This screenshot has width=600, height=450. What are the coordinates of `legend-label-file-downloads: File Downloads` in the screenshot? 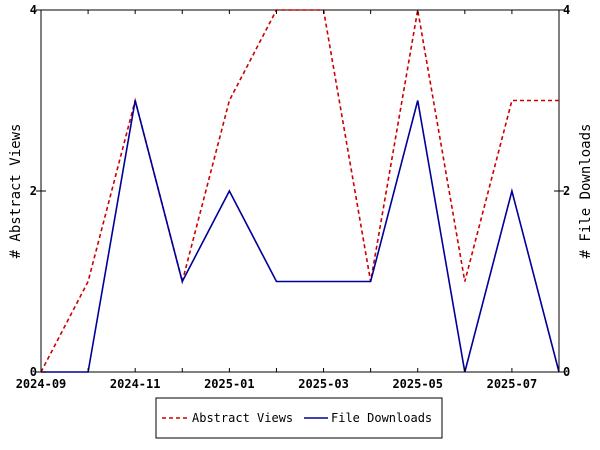 It's located at (381, 418).